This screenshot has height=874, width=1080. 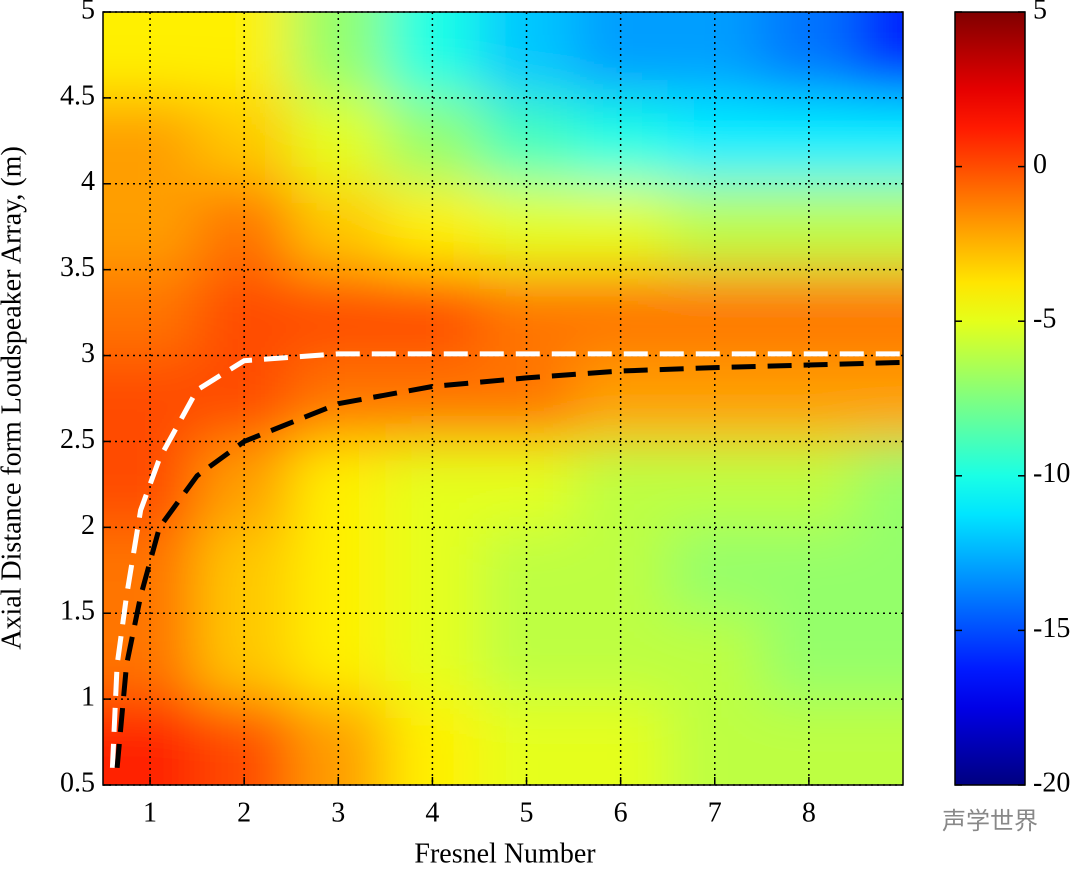 I want to click on x-tick-label: 5, so click(x=527, y=812).